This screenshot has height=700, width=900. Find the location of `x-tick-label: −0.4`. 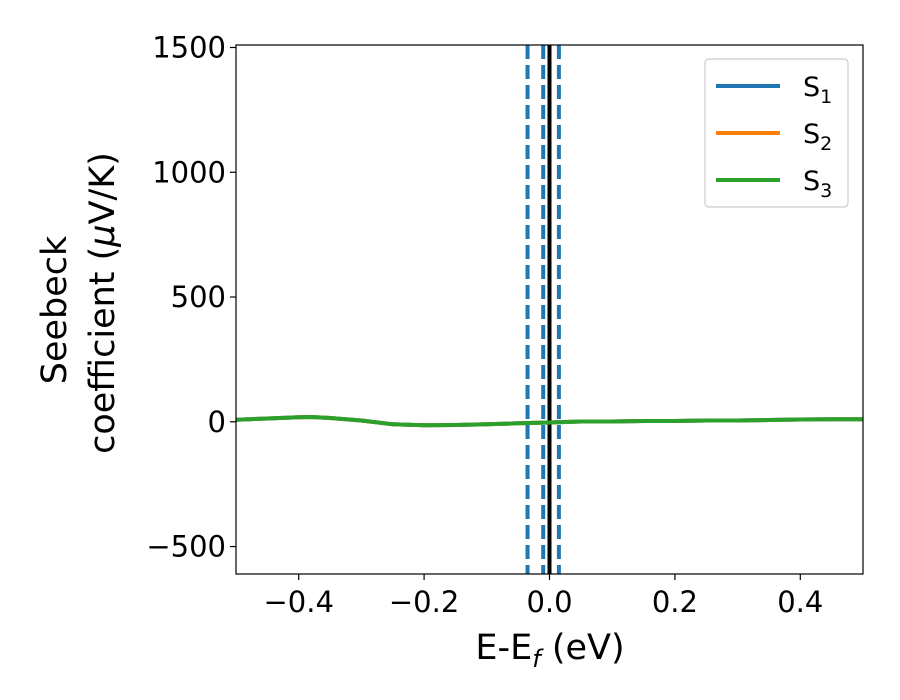

x-tick-label: −0.4 is located at coordinates (298, 602).